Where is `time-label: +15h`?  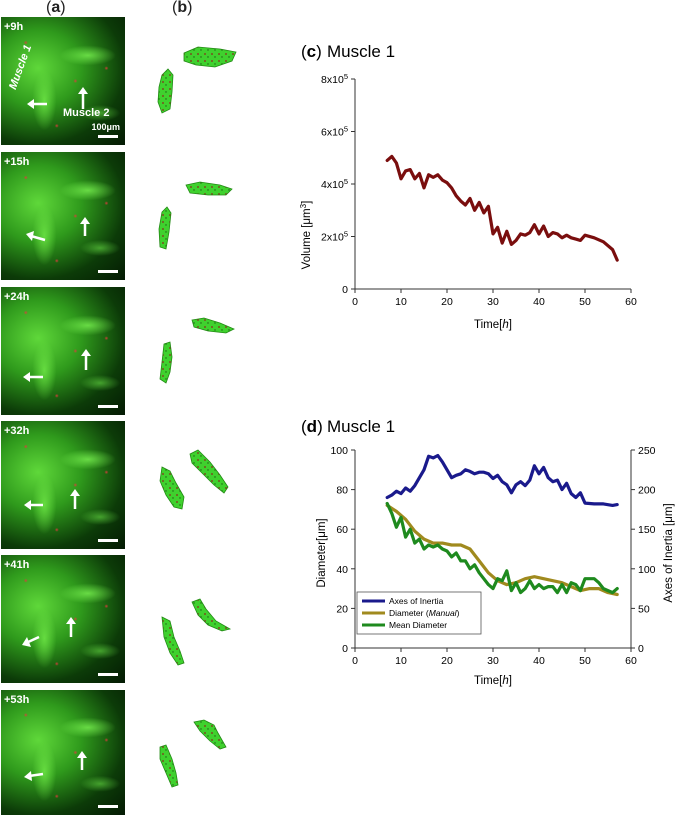
time-label: +15h is located at coordinates (17, 162).